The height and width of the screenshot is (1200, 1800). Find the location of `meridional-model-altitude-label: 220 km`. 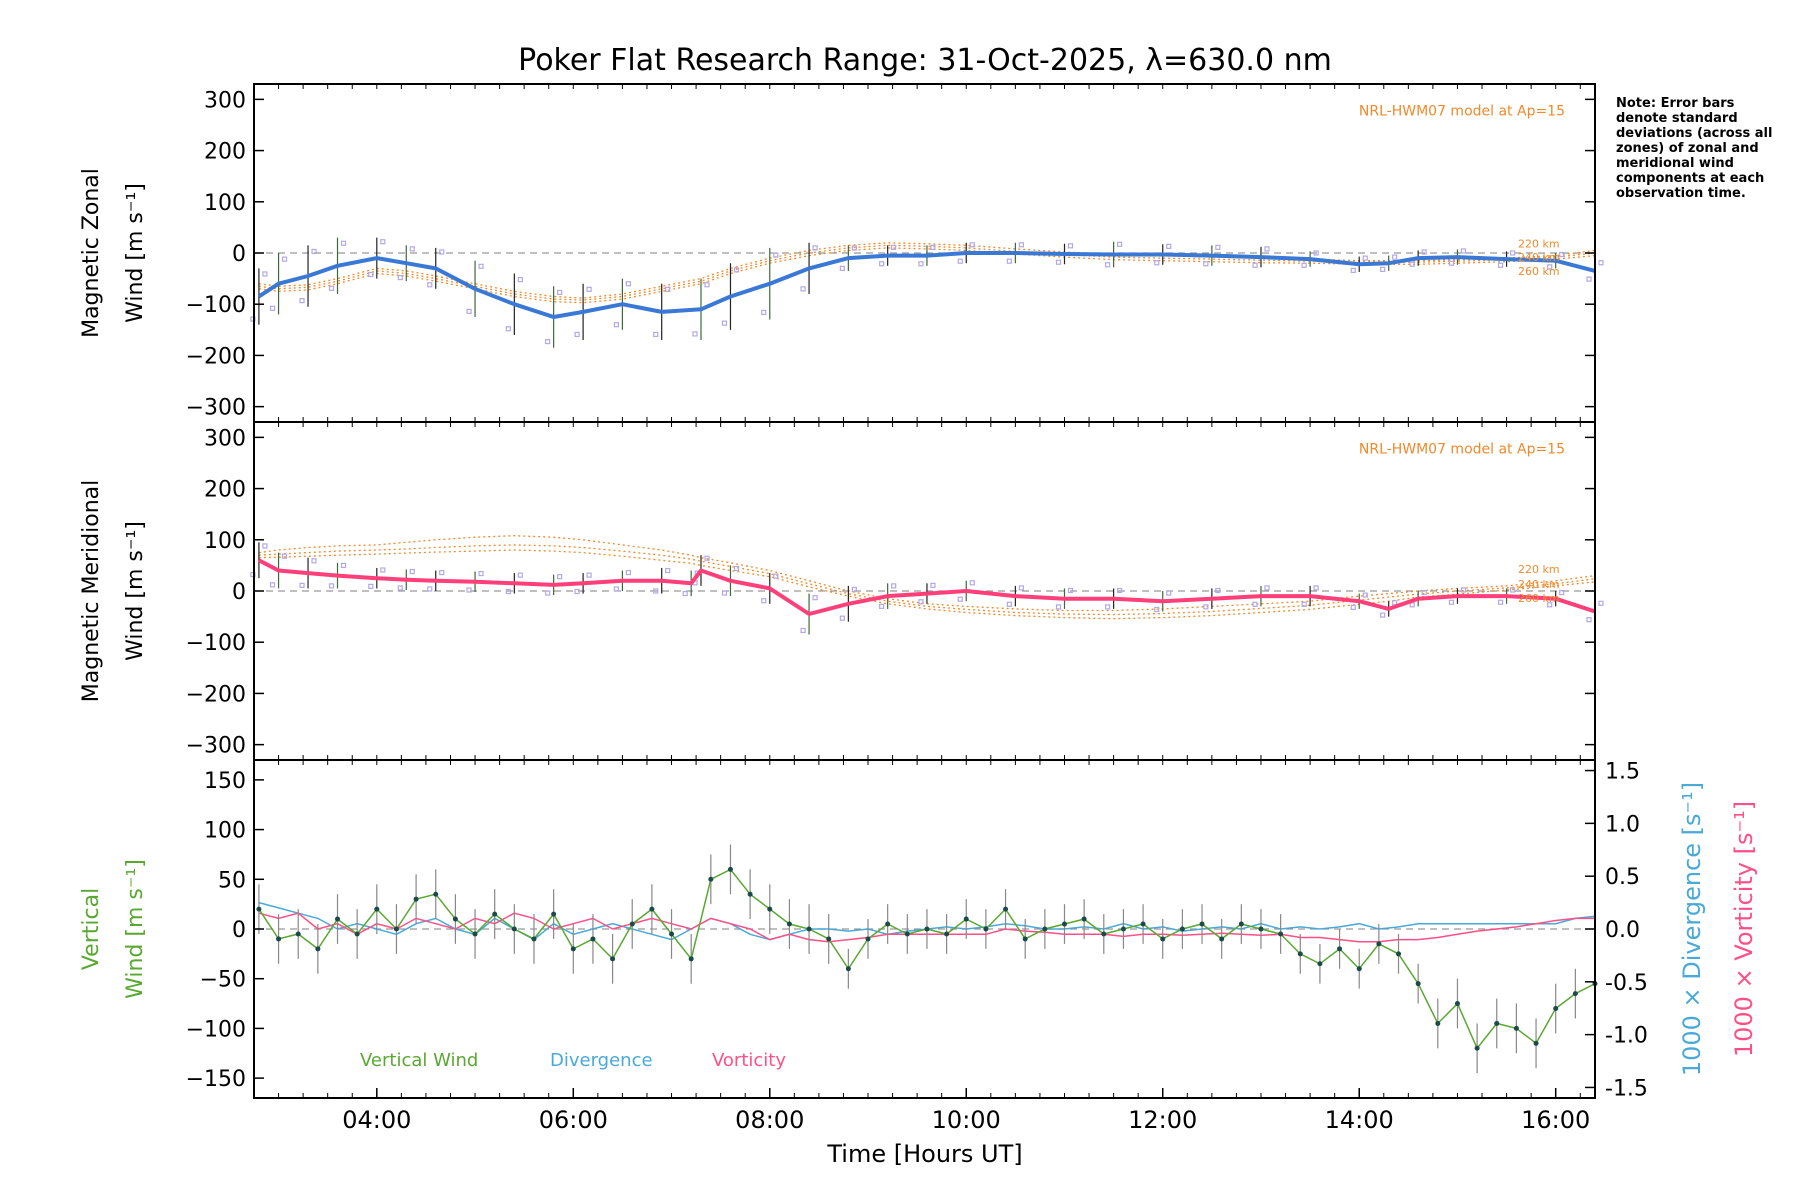

meridional-model-altitude-label: 220 km is located at coordinates (1539, 569).